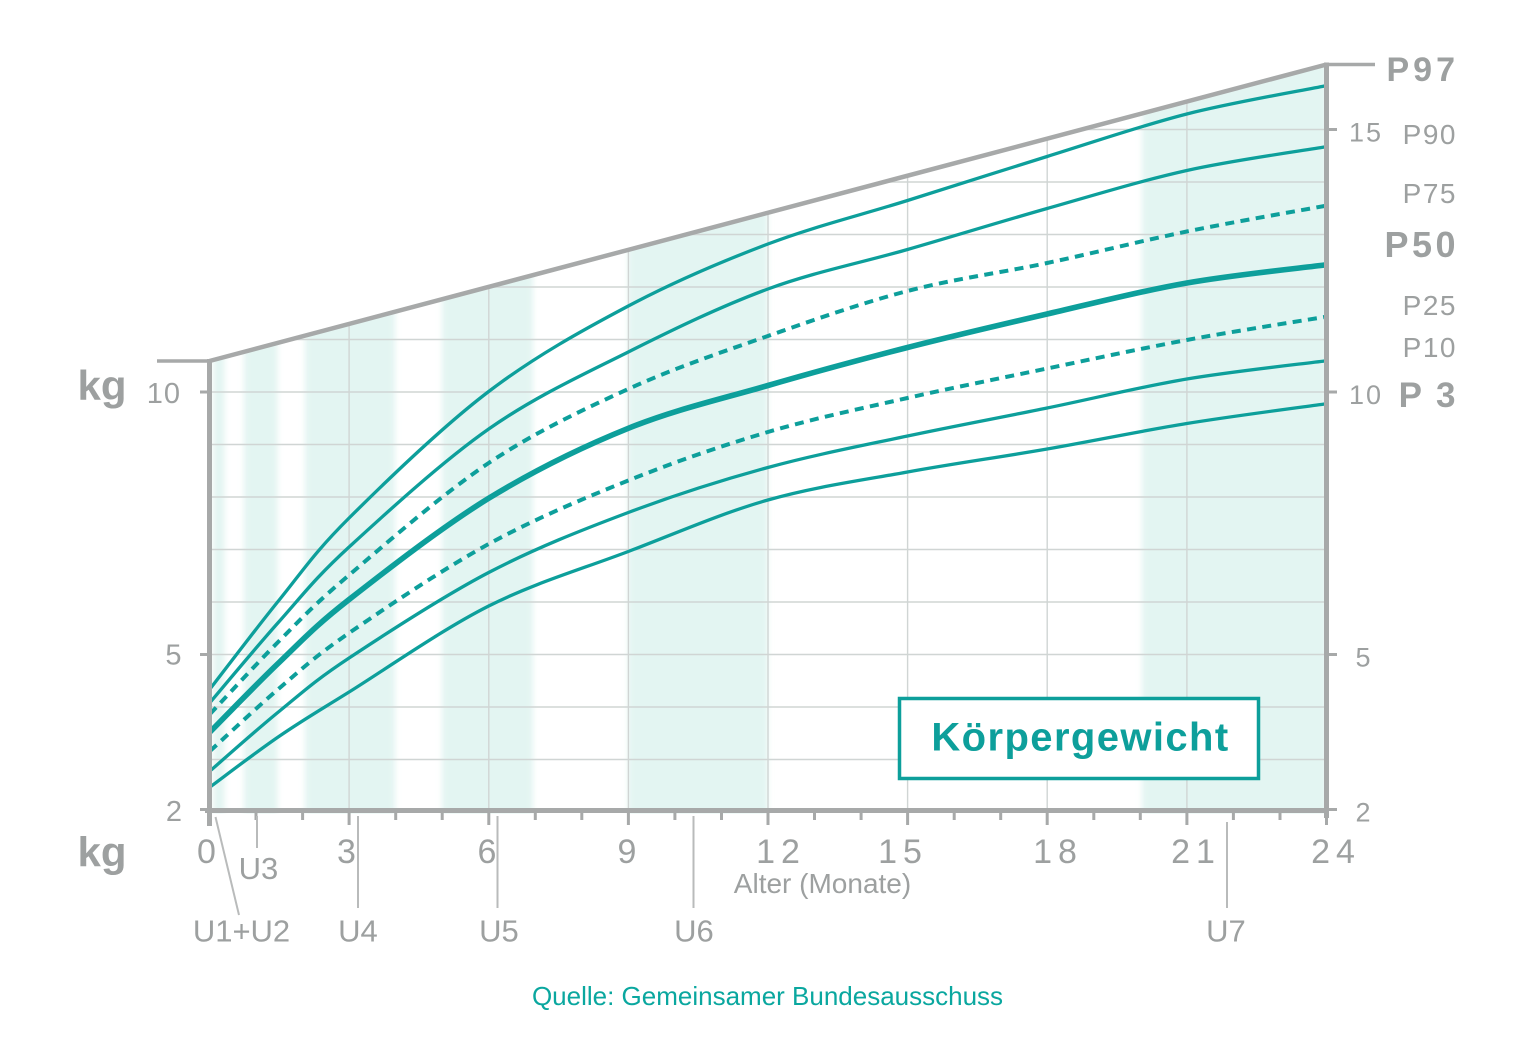  Describe the element at coordinates (206, 852) in the screenshot. I see `svg-text: 0` at that location.